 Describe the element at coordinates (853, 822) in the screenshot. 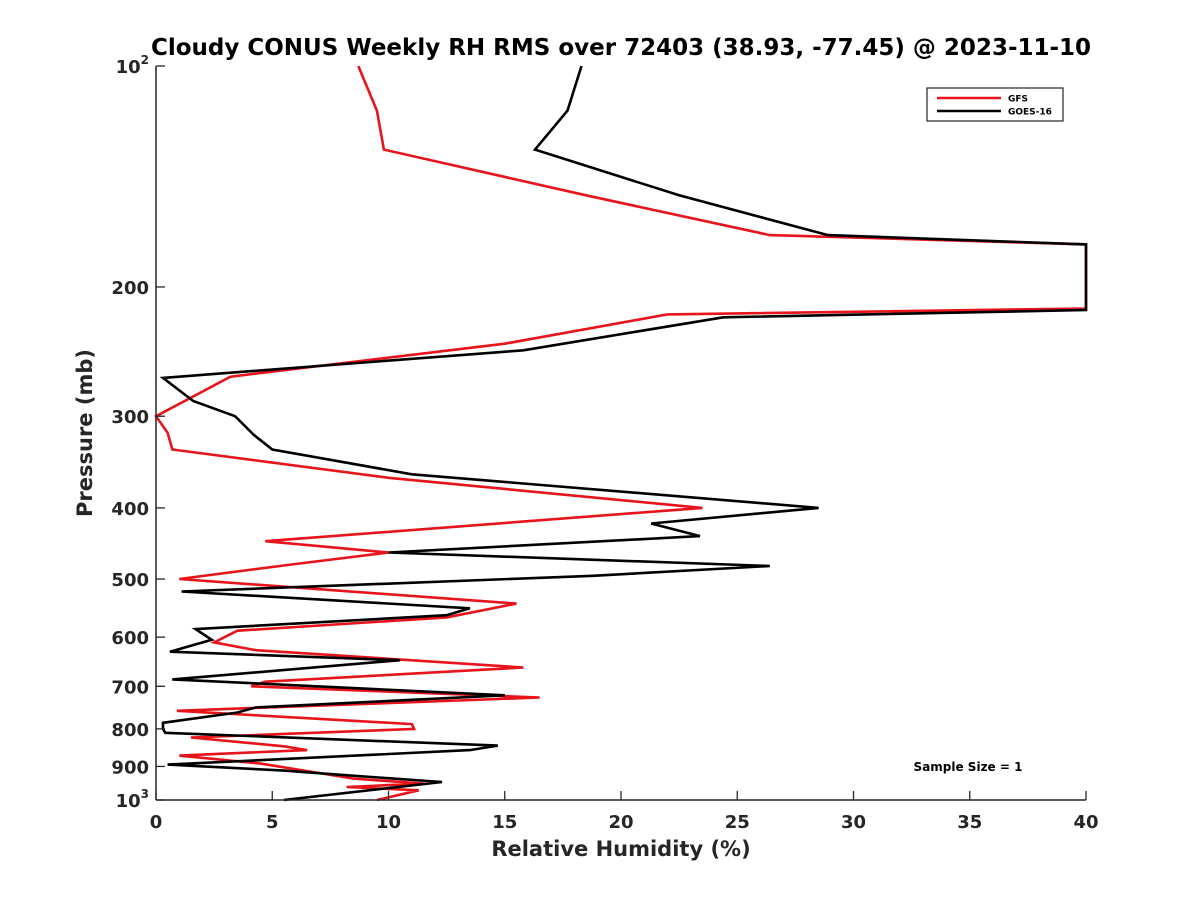

I see `x-tick-label: 30` at that location.